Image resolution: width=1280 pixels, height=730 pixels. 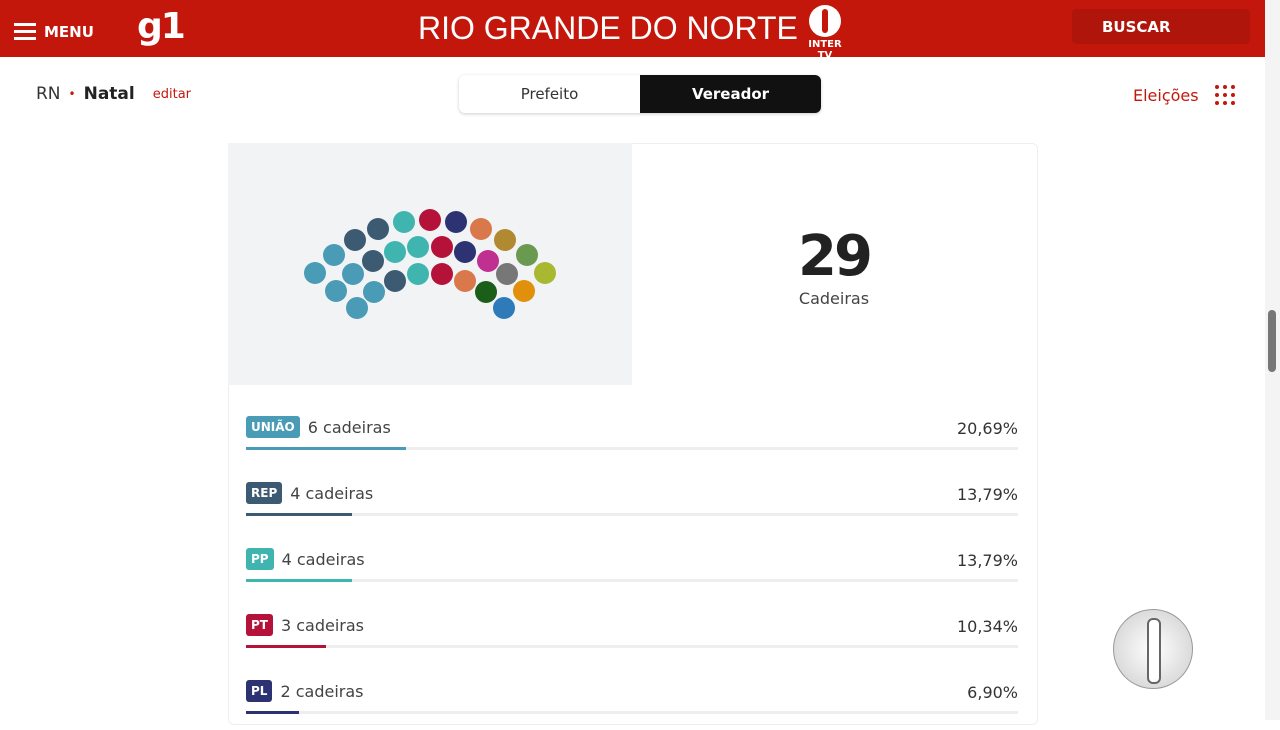 What do you see at coordinates (322, 691) in the screenshot?
I see `party-seats: 2 cadeiras` at bounding box center [322, 691].